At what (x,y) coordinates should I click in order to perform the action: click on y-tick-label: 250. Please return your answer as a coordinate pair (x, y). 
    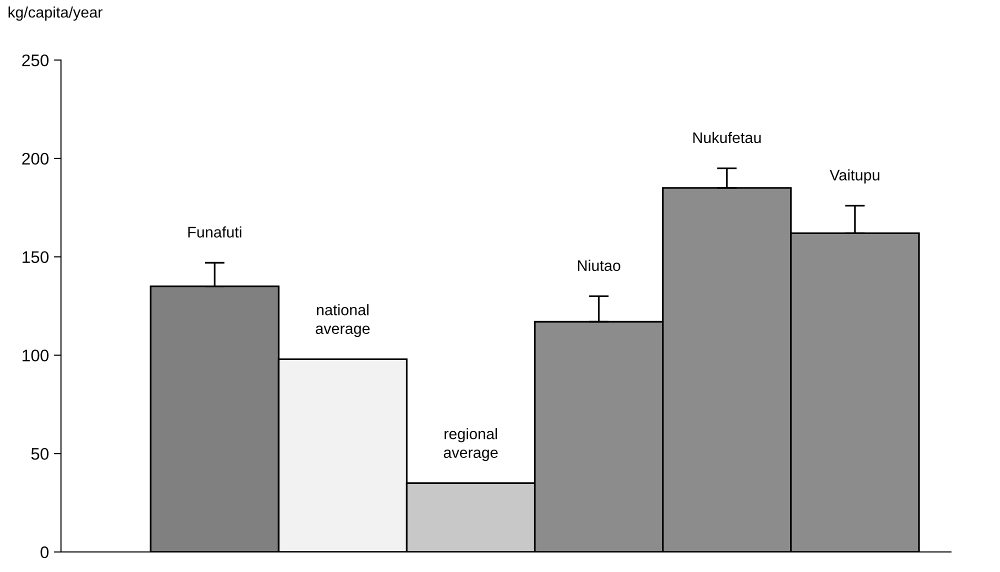
    Looking at the image, I should click on (35, 60).